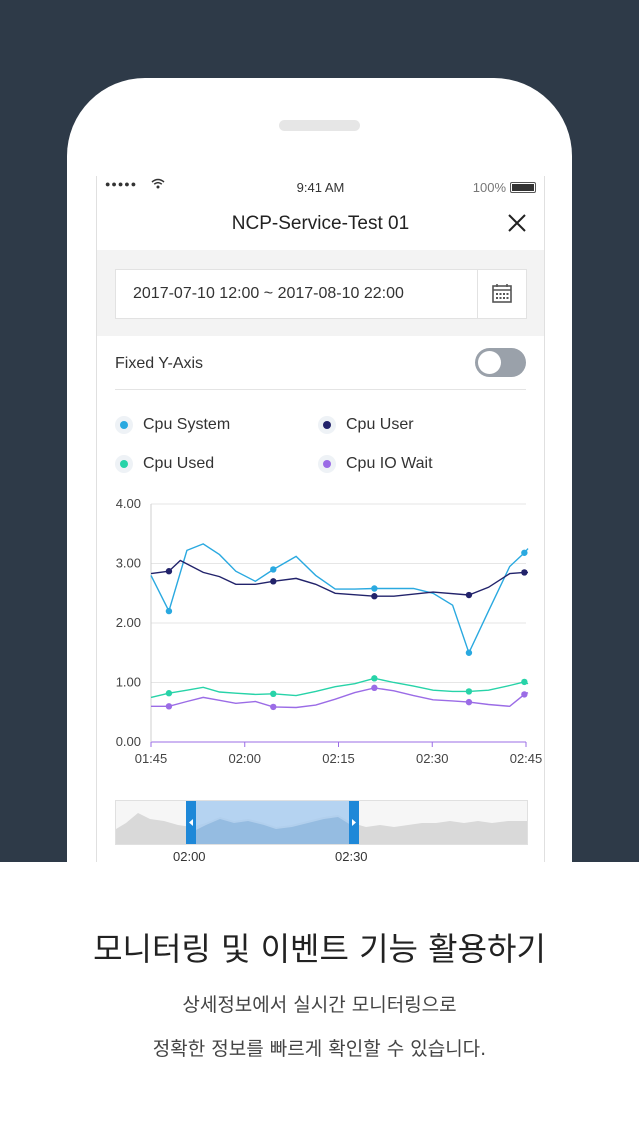 The height and width of the screenshot is (1136, 639). Describe the element at coordinates (526, 758) in the screenshot. I see `x-tick-label: 02:45` at that location.